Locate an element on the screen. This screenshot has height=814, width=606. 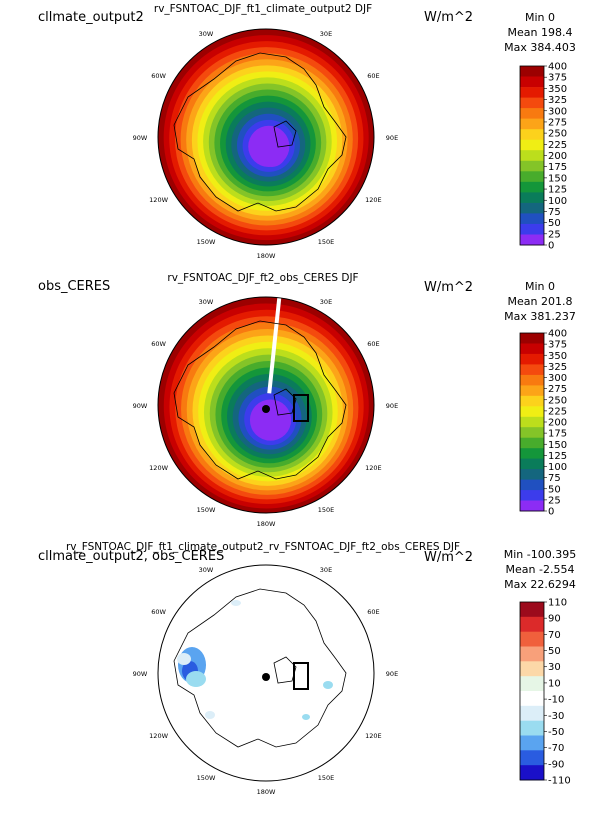
stat-min: Min 0 is located at coordinates (539, 286).